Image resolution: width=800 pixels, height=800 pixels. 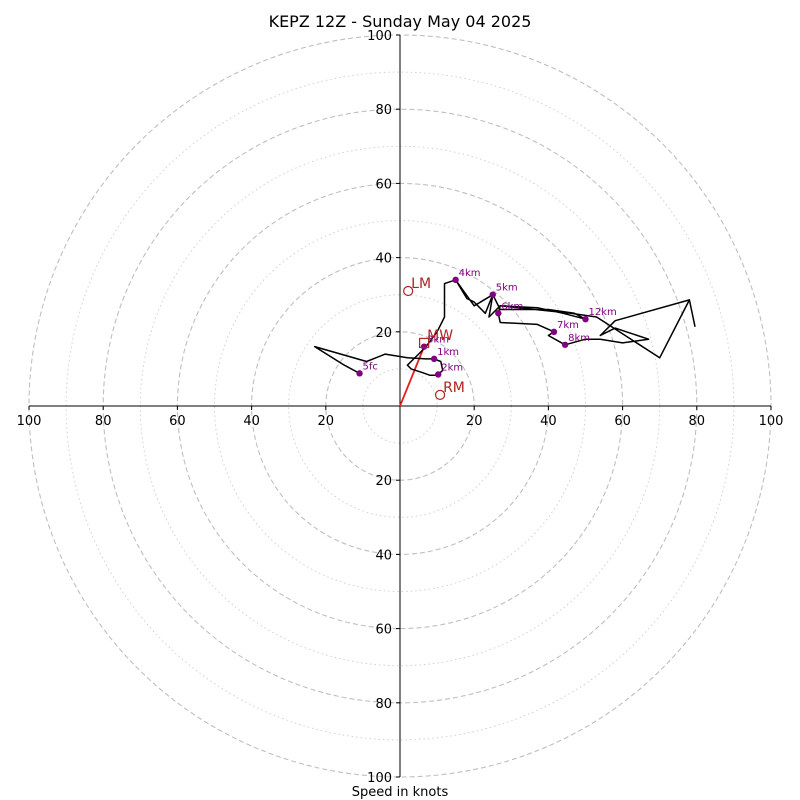 I want to click on height-label-8km: 8km, so click(x=579, y=338).